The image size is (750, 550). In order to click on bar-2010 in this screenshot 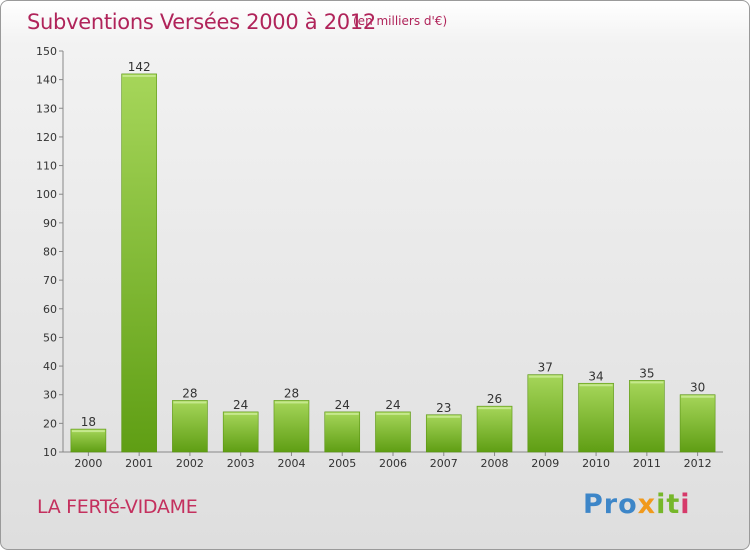, I will do `click(596, 417)`.